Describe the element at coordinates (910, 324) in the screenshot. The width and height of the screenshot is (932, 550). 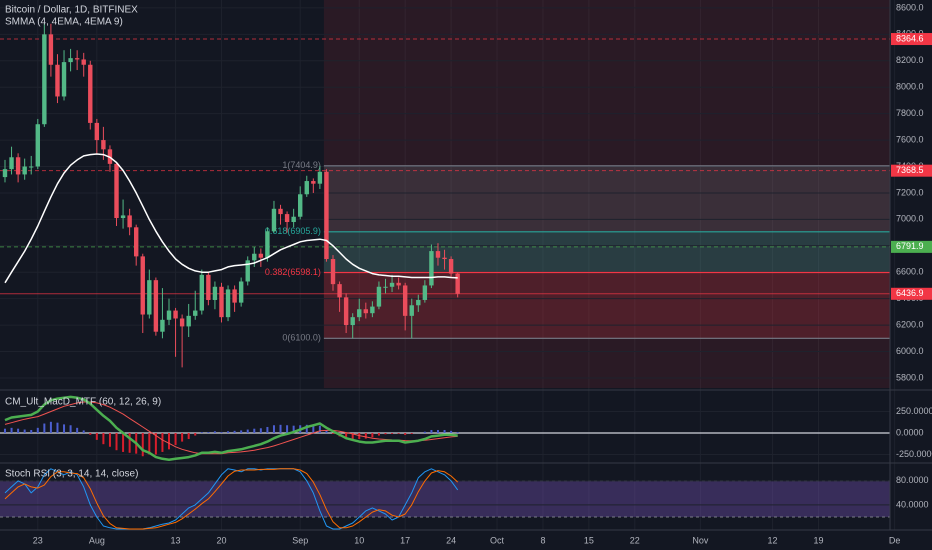
I see `y-tick-label: 6200.0` at that location.